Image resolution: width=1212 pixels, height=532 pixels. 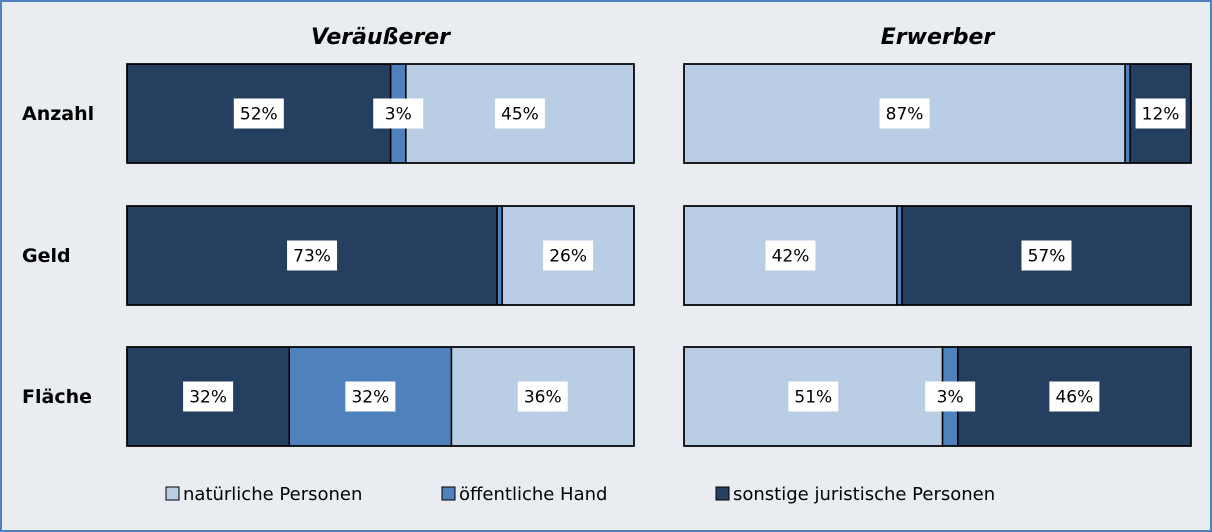 I want to click on panel-title: Erwerber, so click(x=938, y=37).